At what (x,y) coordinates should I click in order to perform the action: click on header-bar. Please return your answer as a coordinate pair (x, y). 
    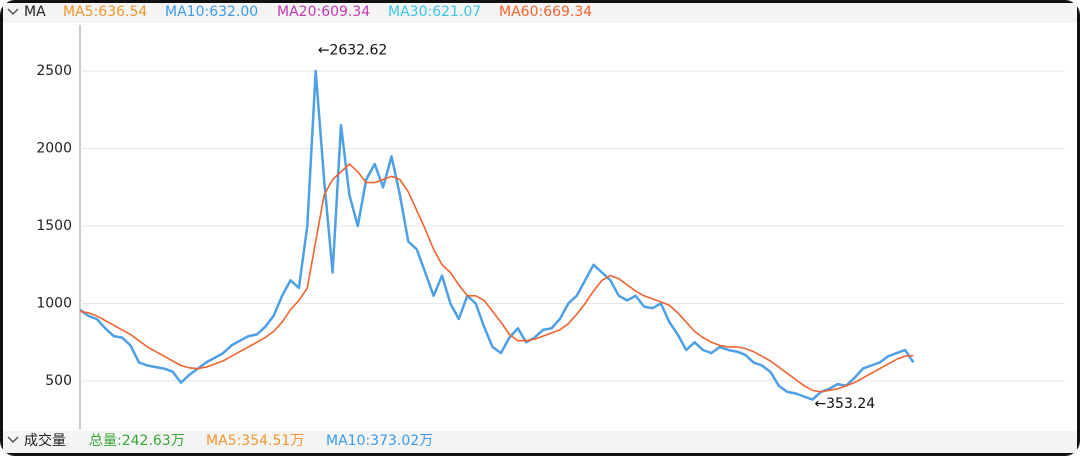
    Looking at the image, I should click on (540, 13).